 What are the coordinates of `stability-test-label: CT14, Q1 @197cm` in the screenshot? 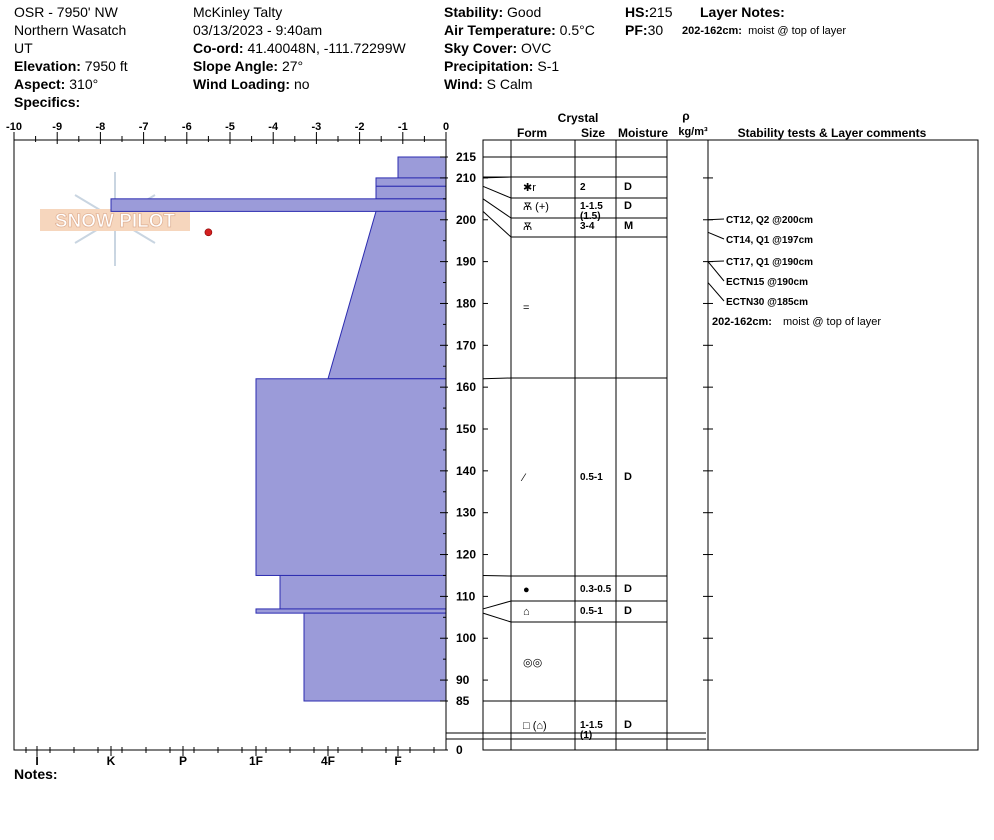 It's located at (769, 240).